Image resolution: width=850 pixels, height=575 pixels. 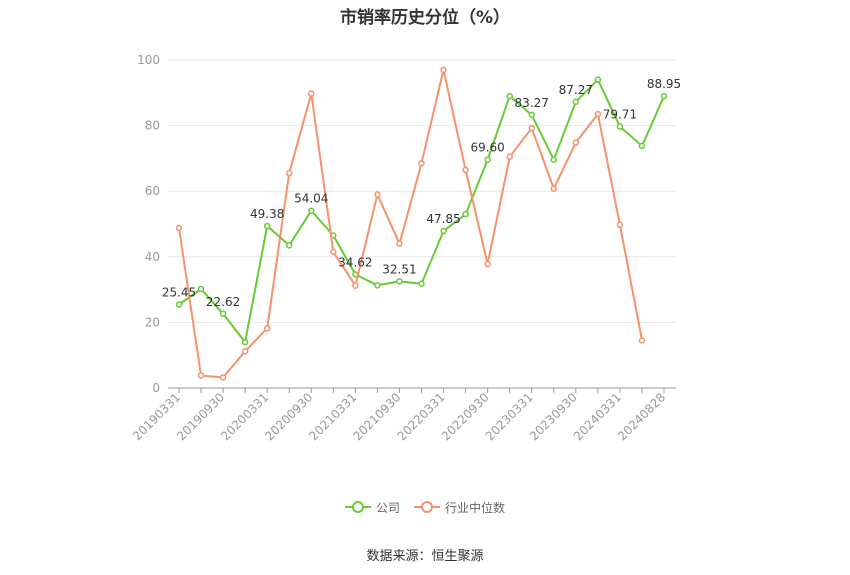 I want to click on y-tick-label: 100, so click(x=148, y=60).